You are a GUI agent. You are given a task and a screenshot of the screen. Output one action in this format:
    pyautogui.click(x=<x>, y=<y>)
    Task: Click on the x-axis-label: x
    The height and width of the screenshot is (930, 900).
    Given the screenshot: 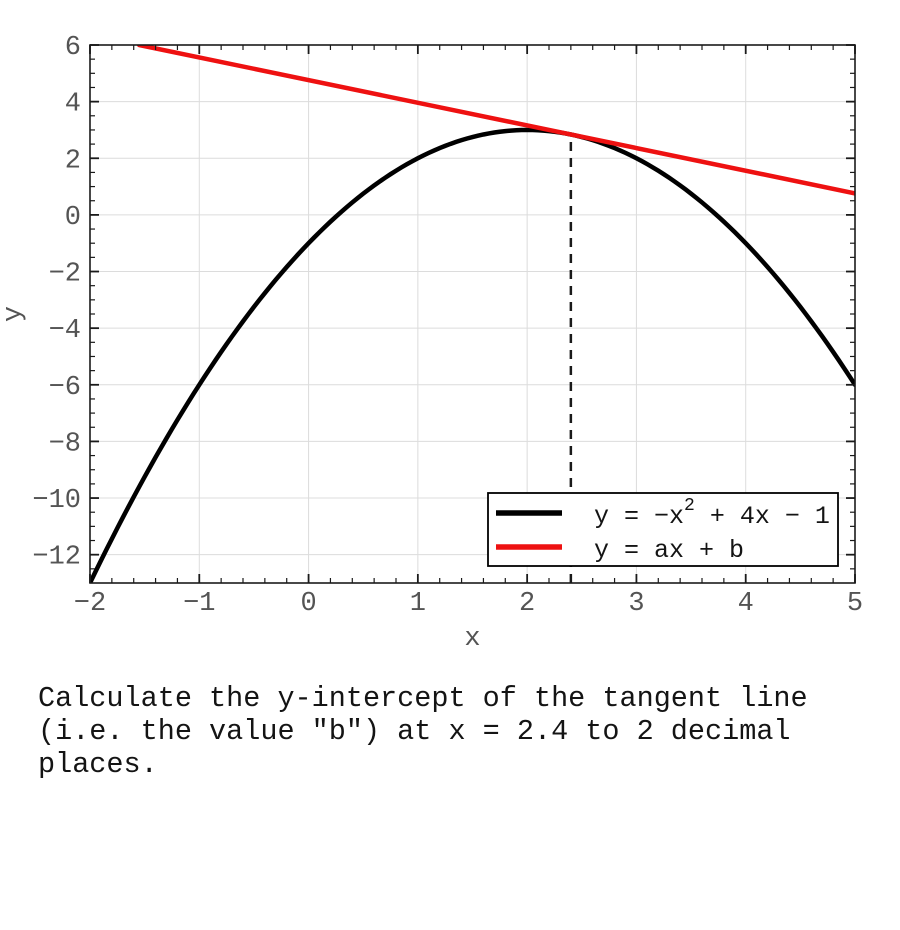 What is the action you would take?
    pyautogui.click(x=472, y=639)
    